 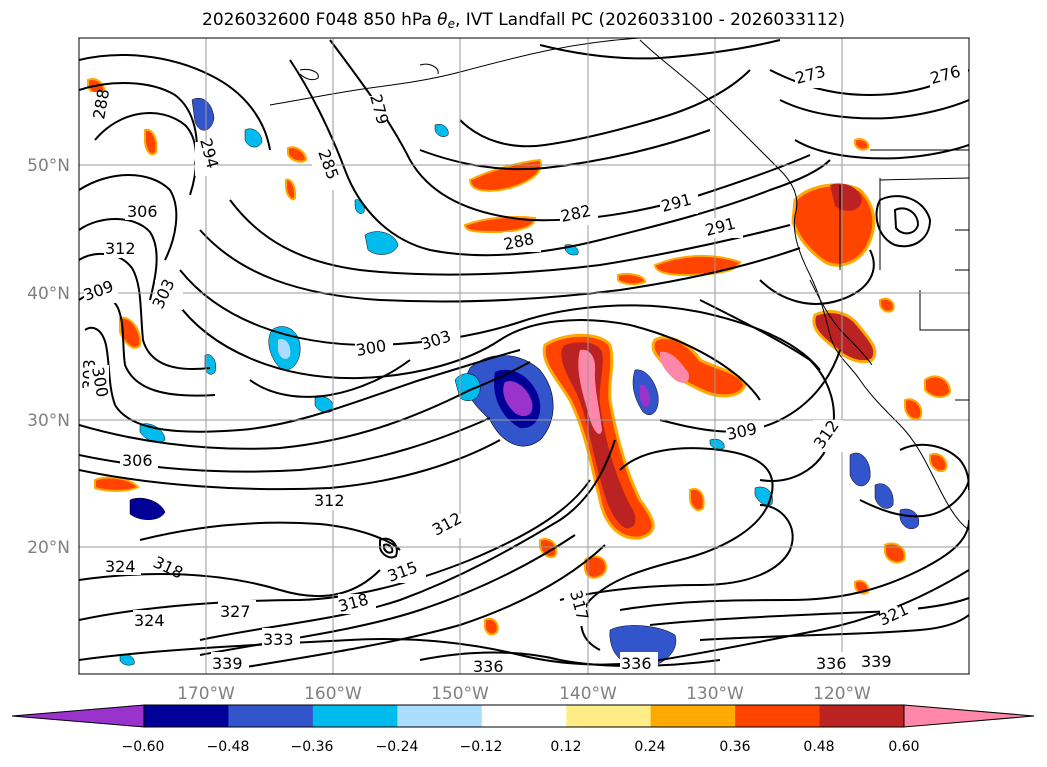 I want to click on colorbar-extend-max, so click(x=969, y=716).